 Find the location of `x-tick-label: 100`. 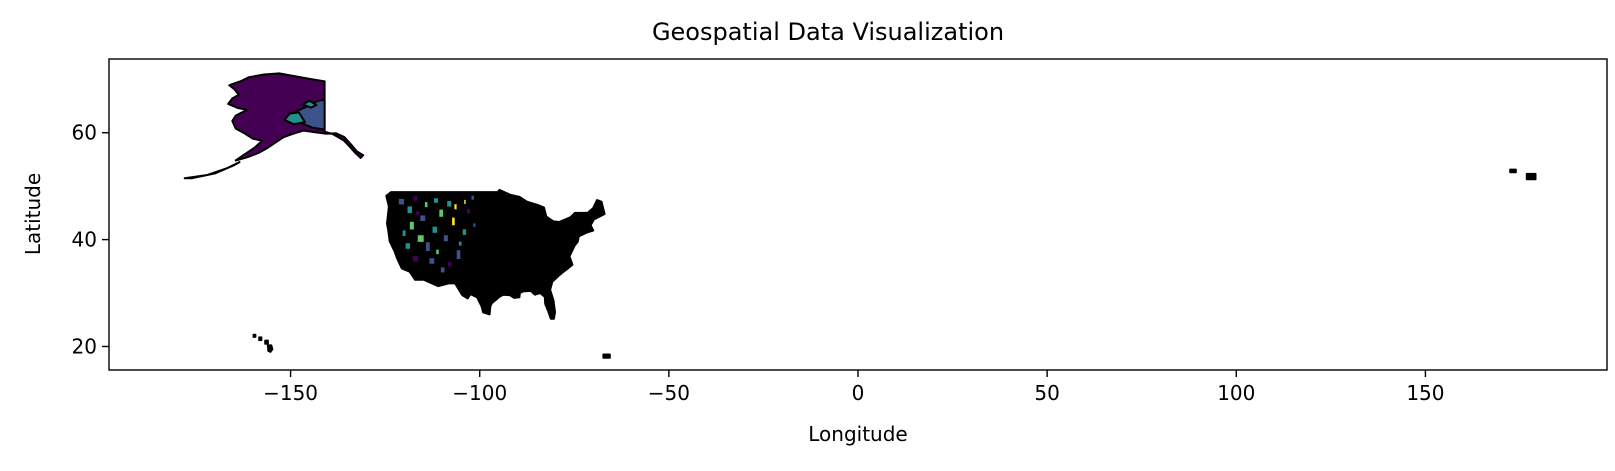

x-tick-label: 100 is located at coordinates (1236, 393).